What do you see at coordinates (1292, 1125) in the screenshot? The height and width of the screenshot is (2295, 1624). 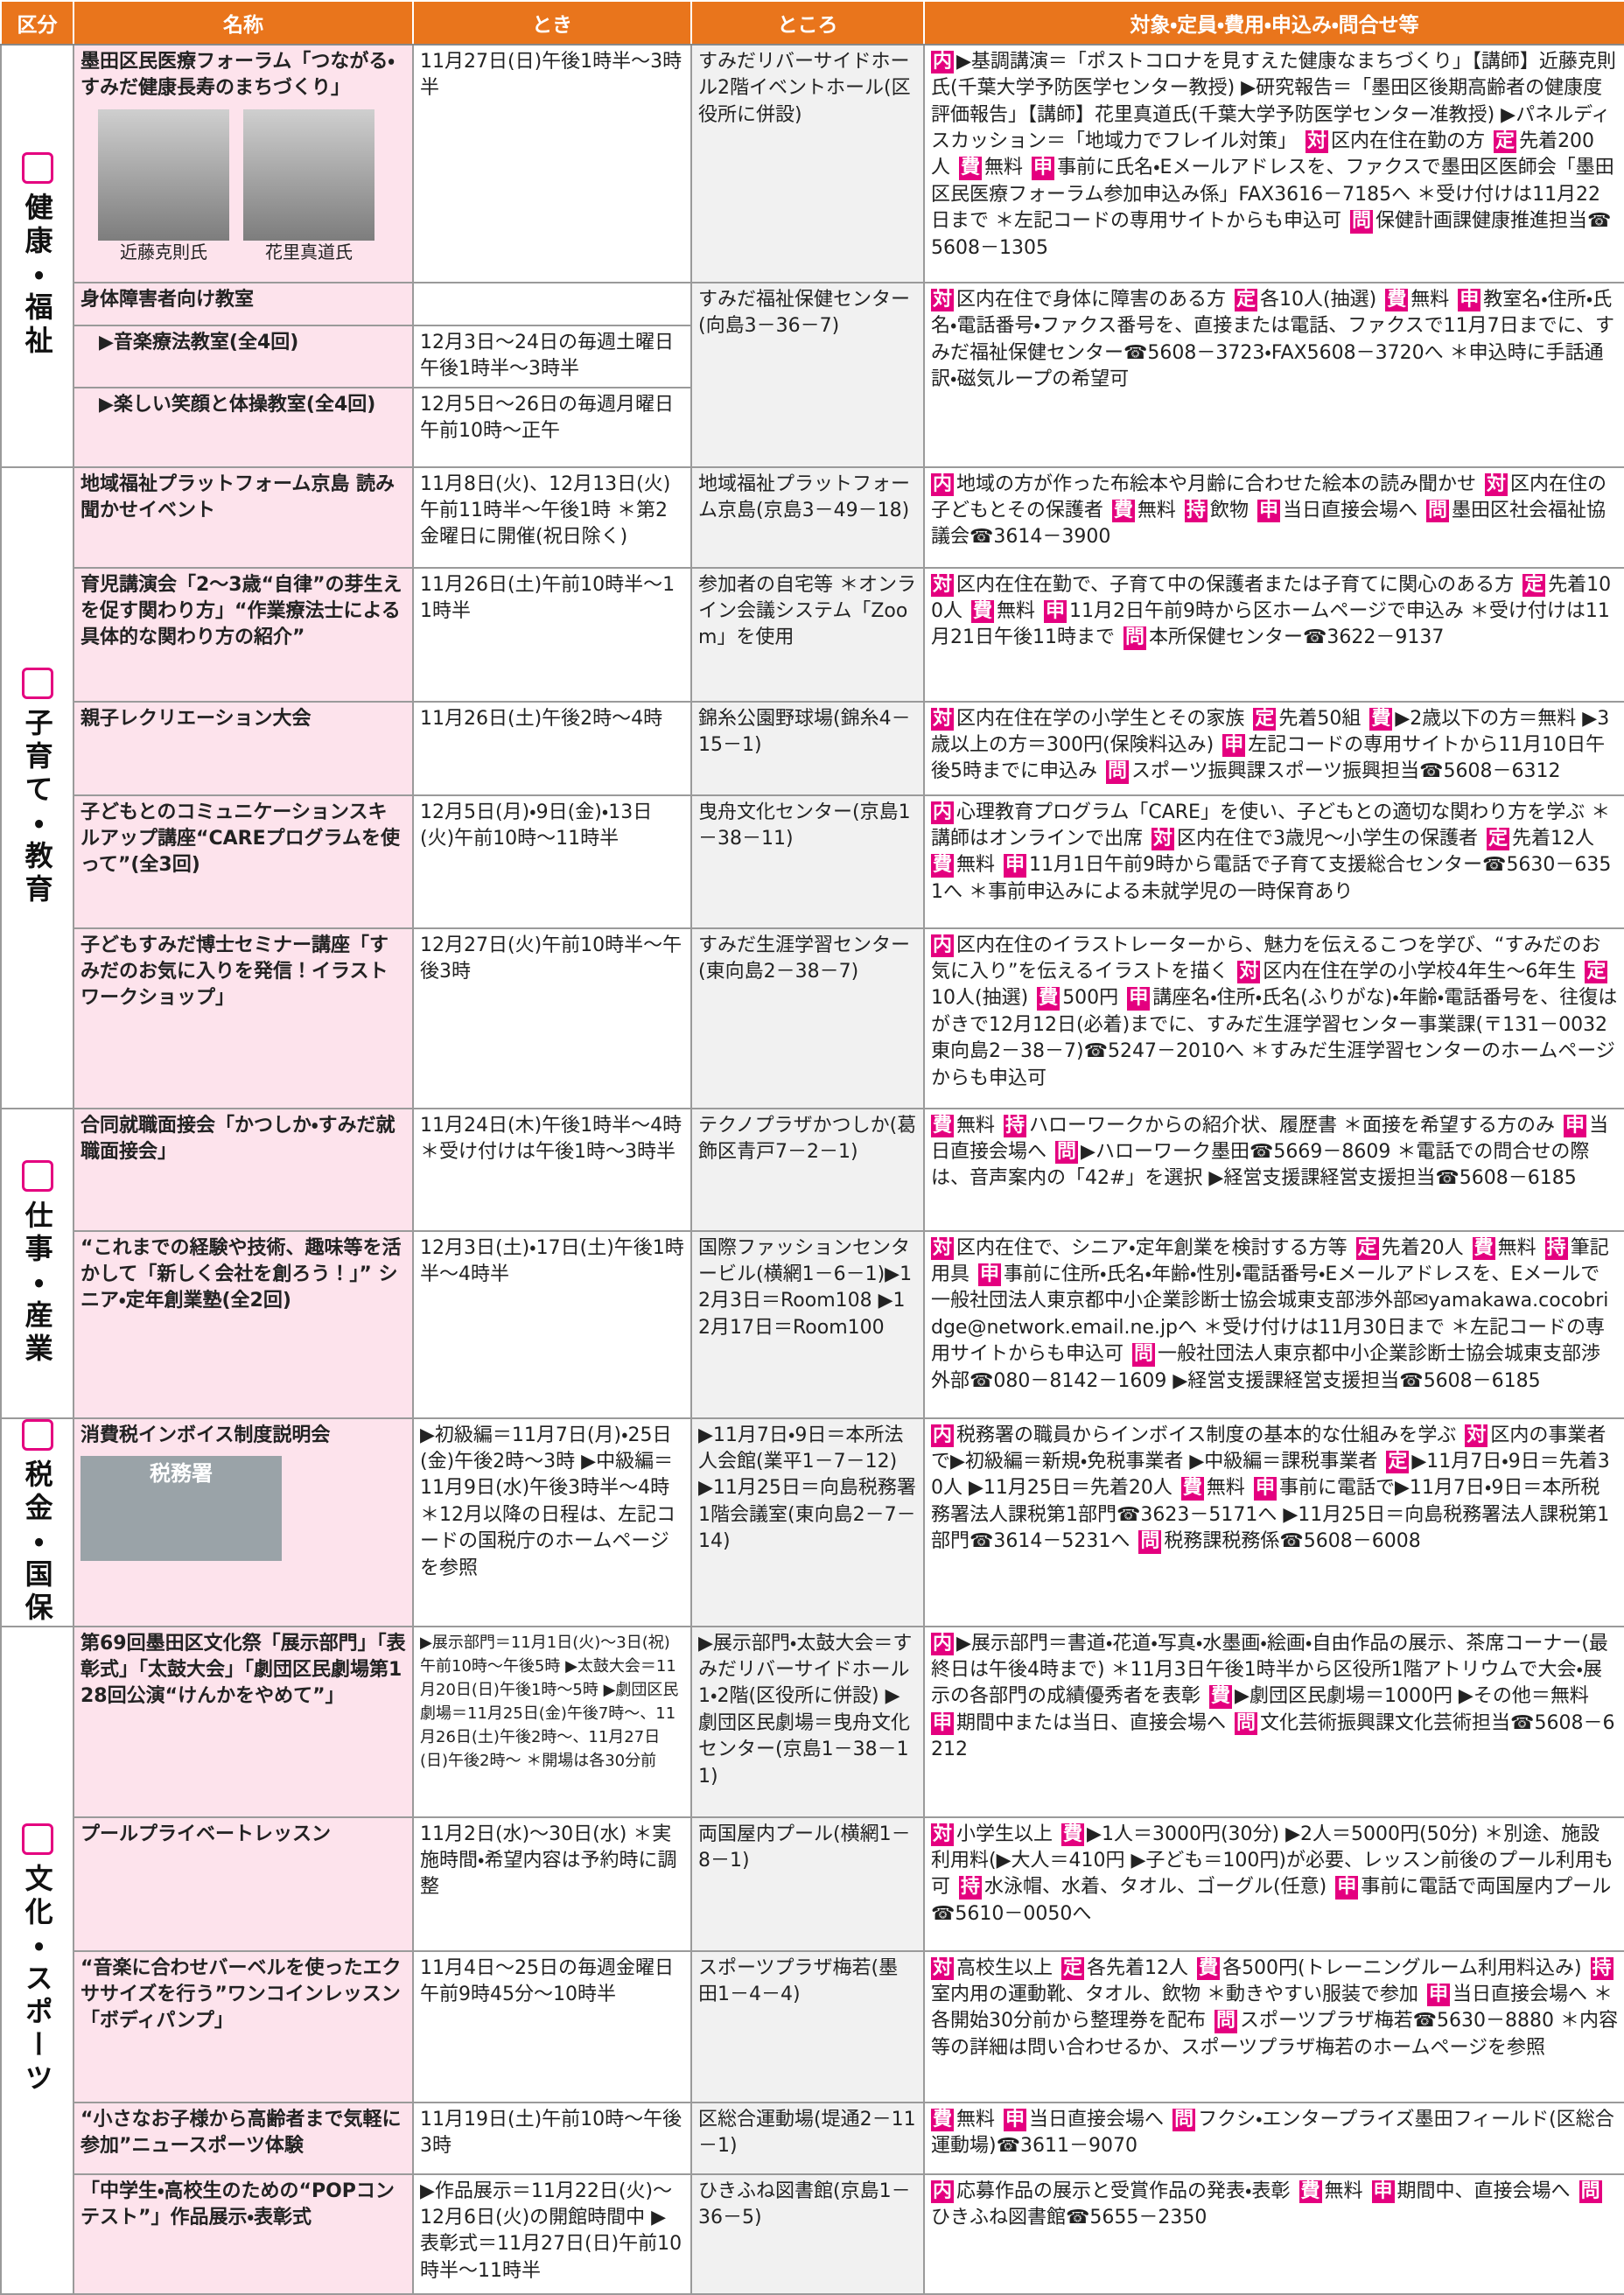 I see `detail-text: ハローワークからの紹介状、履歴書 ＊面接を希望する方のみ` at bounding box center [1292, 1125].